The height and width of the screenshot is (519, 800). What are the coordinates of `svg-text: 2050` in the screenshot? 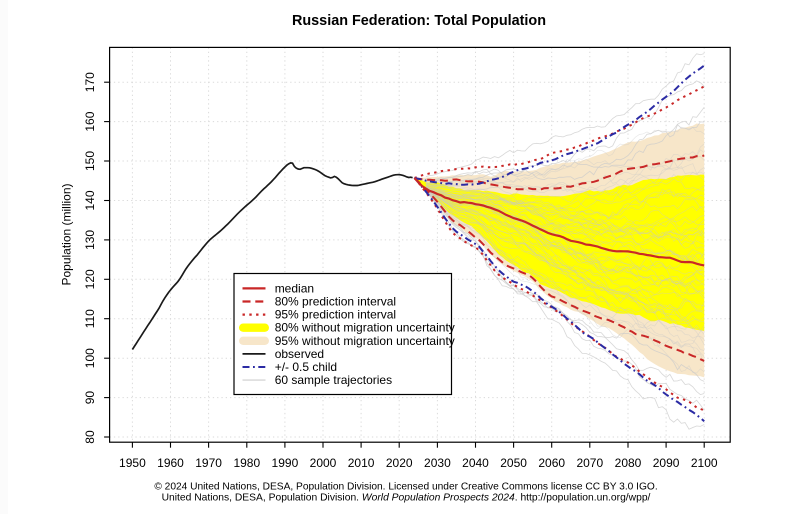 It's located at (513, 463).